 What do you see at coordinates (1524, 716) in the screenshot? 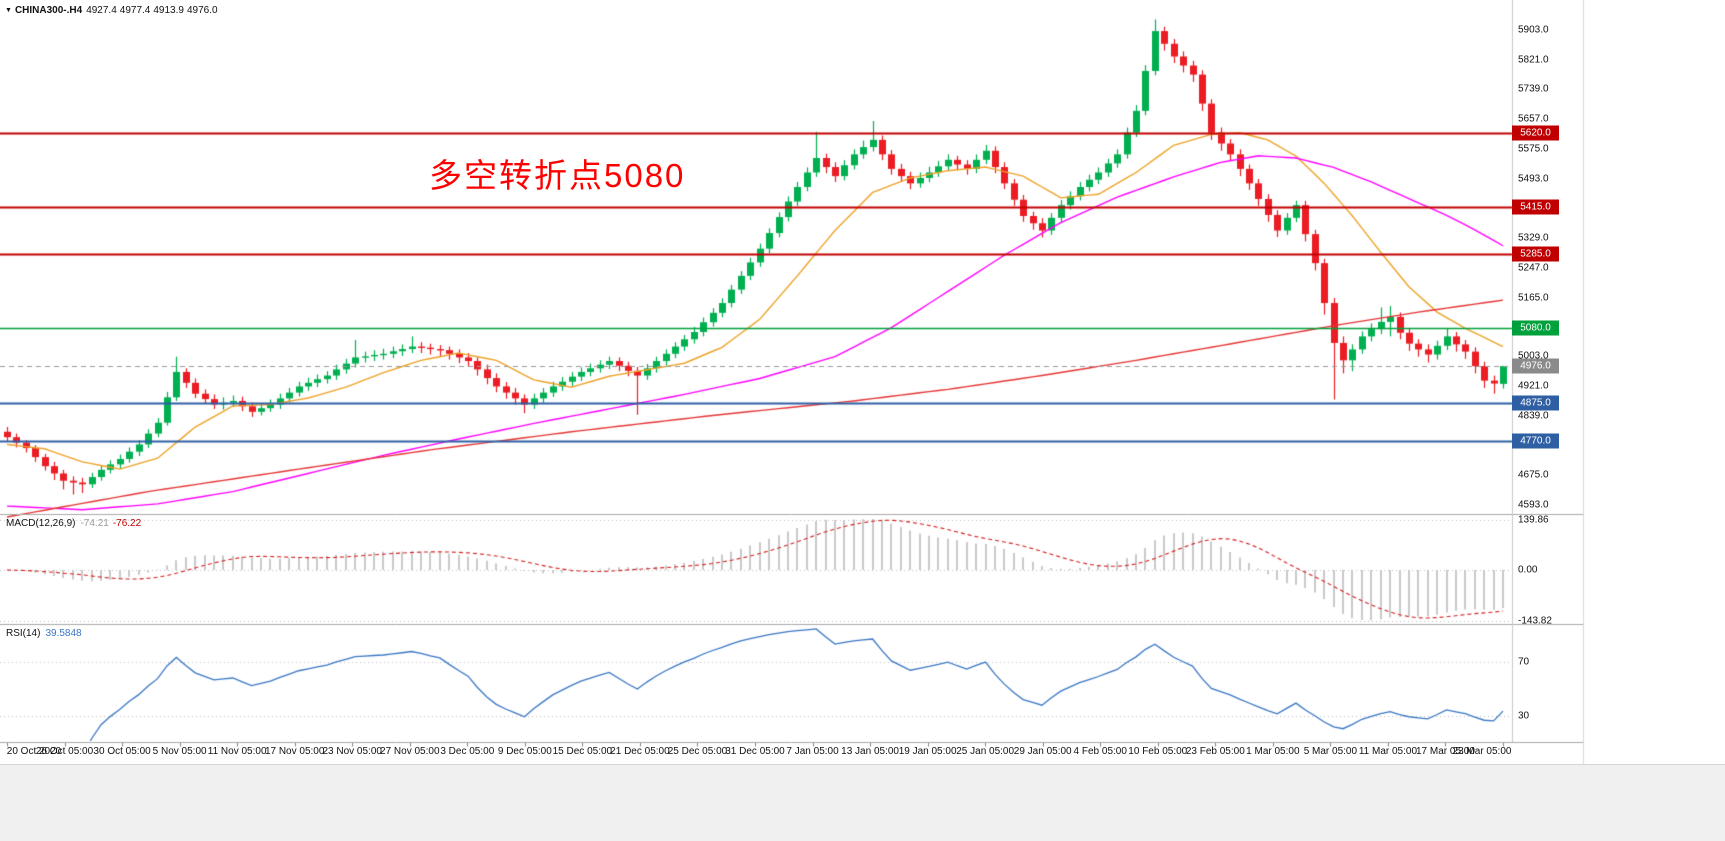
I see `rsi-axis-tick: 30` at bounding box center [1524, 716].